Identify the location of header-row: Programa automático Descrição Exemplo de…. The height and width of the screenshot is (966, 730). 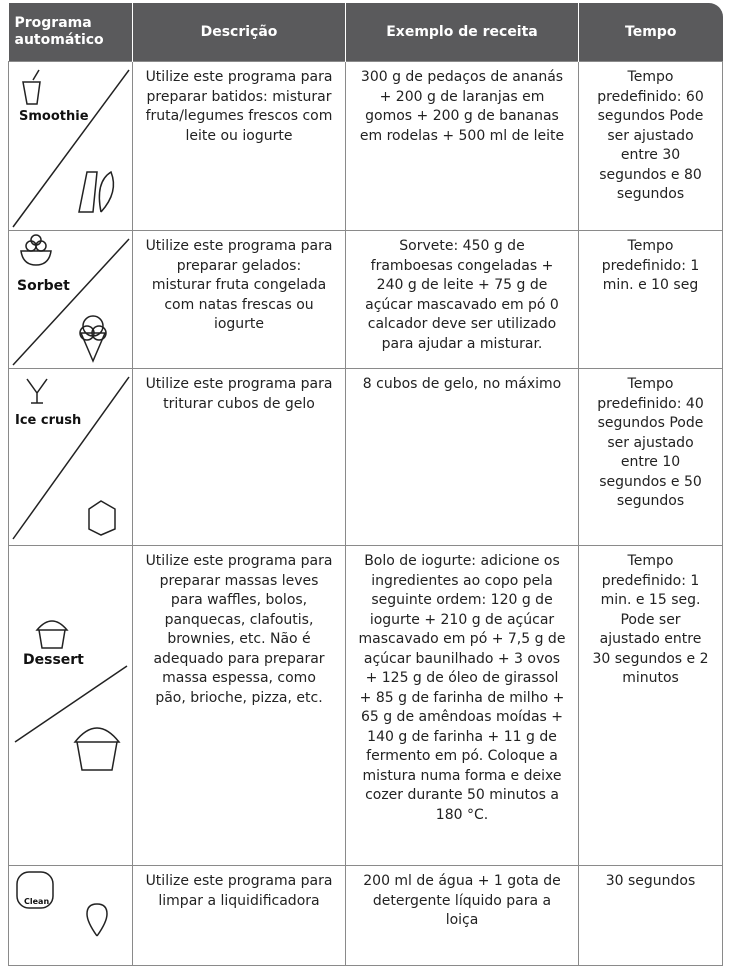
(365, 32).